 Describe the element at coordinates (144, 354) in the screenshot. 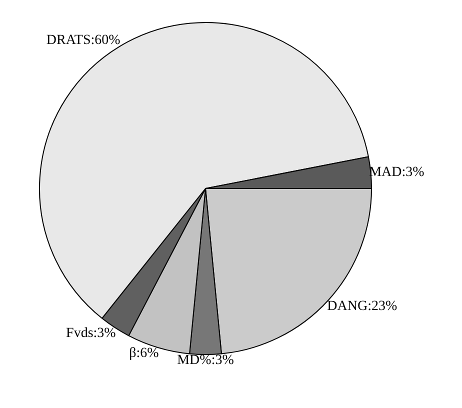

I see `slice-label: β:6%` at that location.